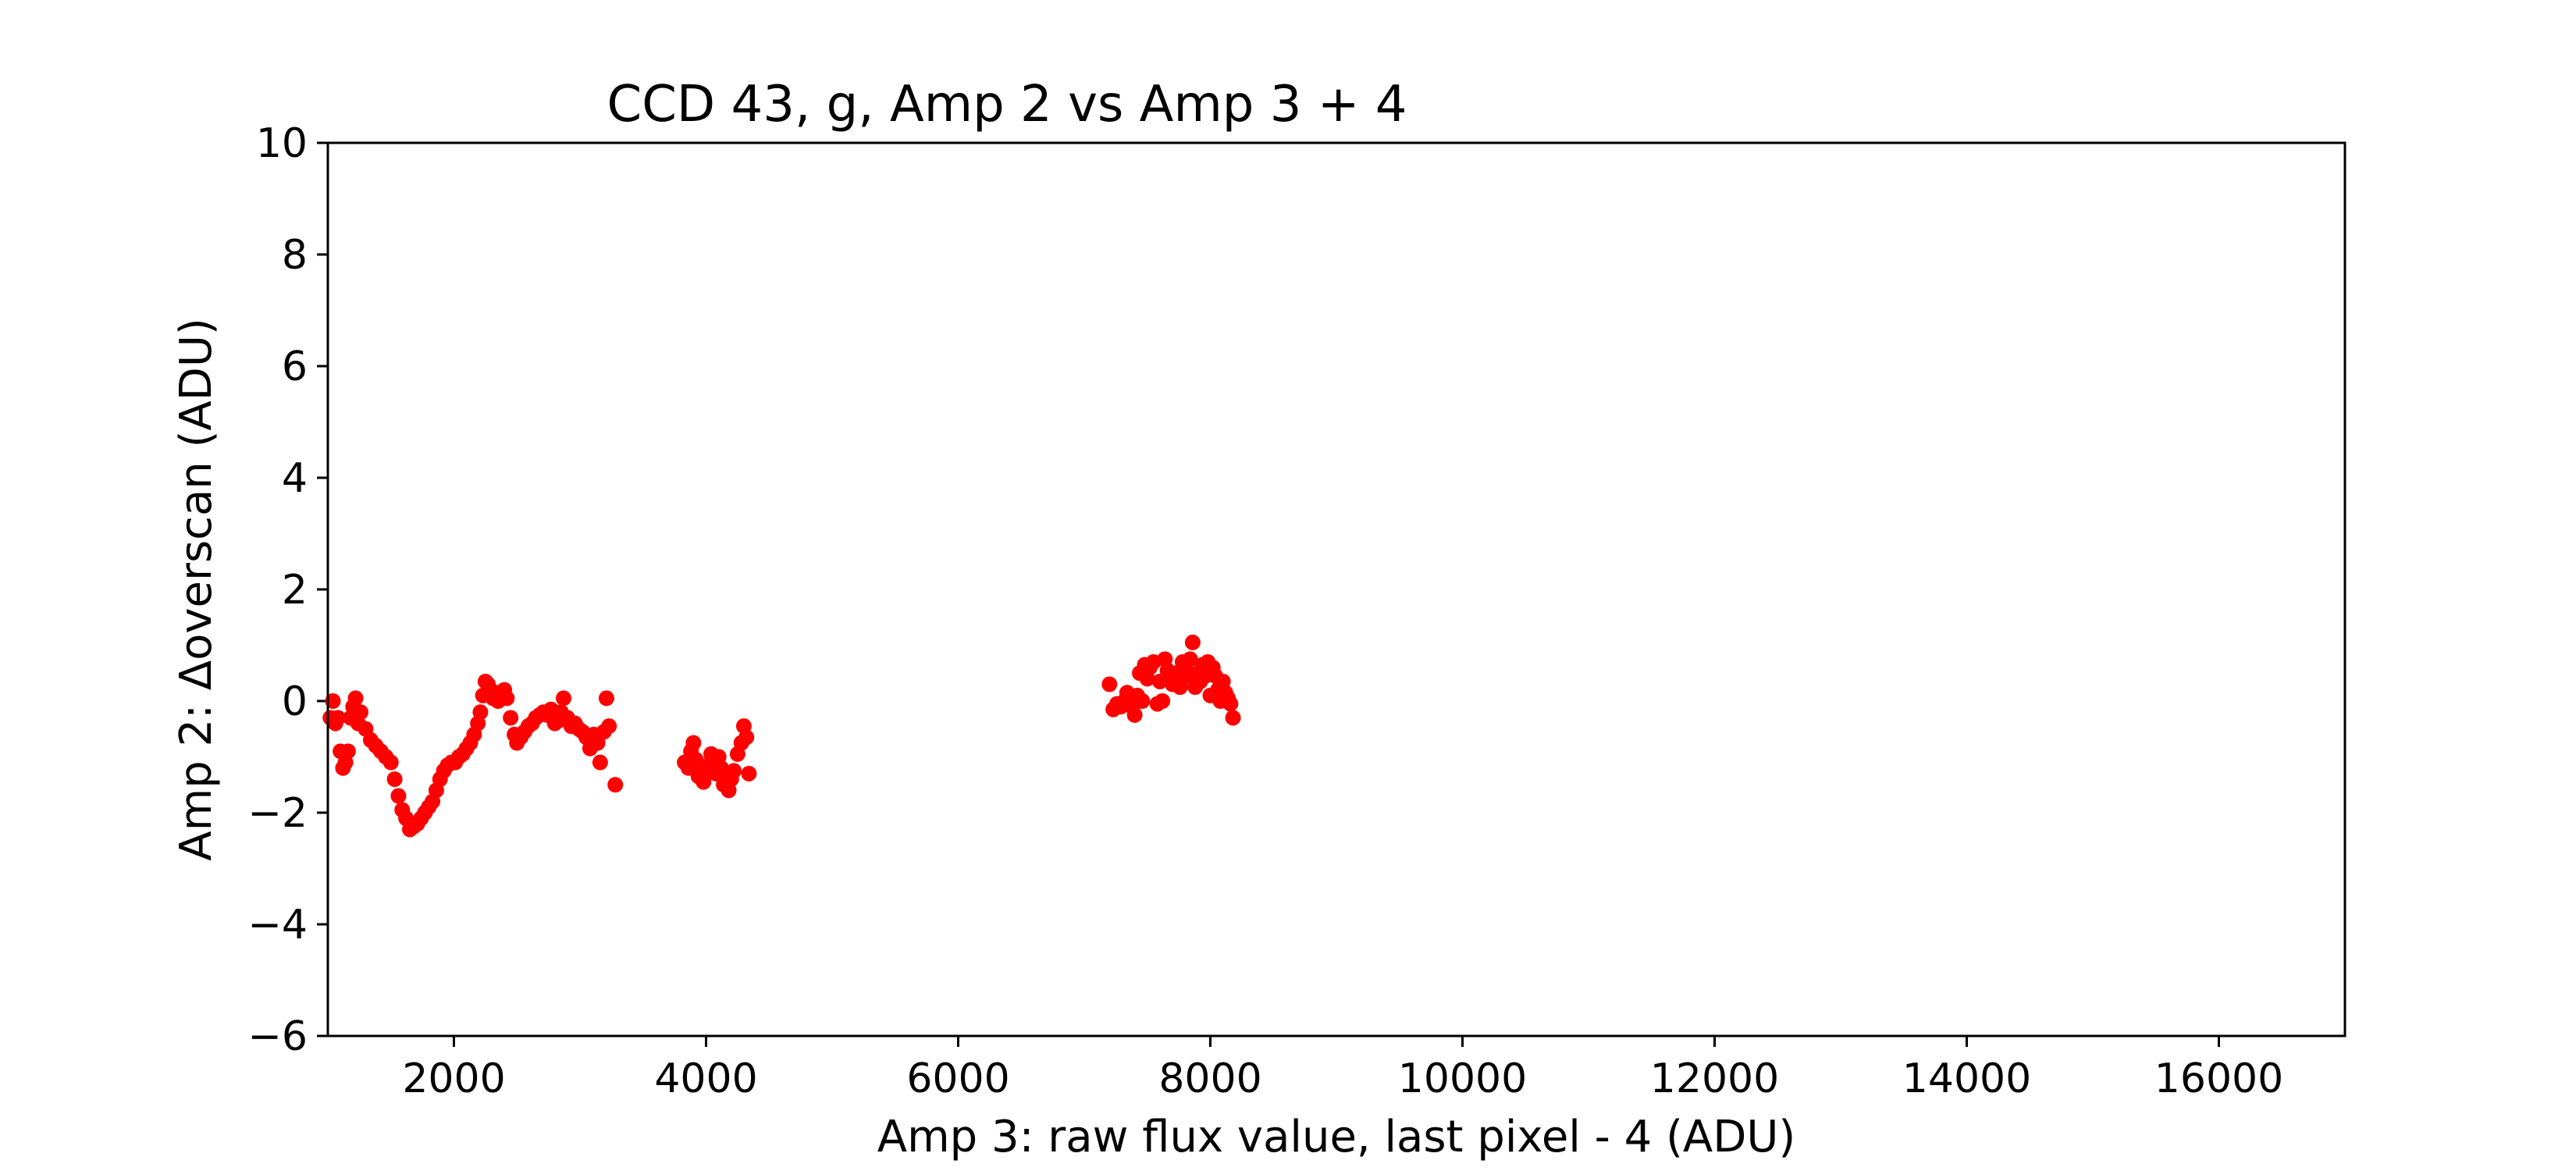  I want to click on y-axis-label: Amp 2: Δoverscan (ADU), so click(196, 589).